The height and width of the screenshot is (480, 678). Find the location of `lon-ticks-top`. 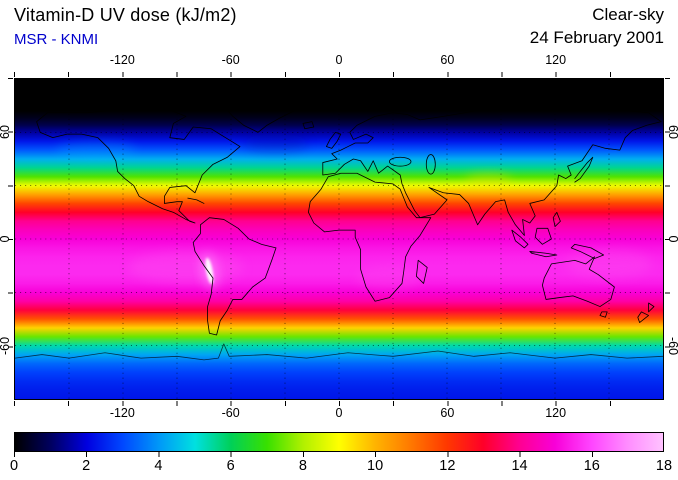

lon-ticks-top is located at coordinates (339, 74).